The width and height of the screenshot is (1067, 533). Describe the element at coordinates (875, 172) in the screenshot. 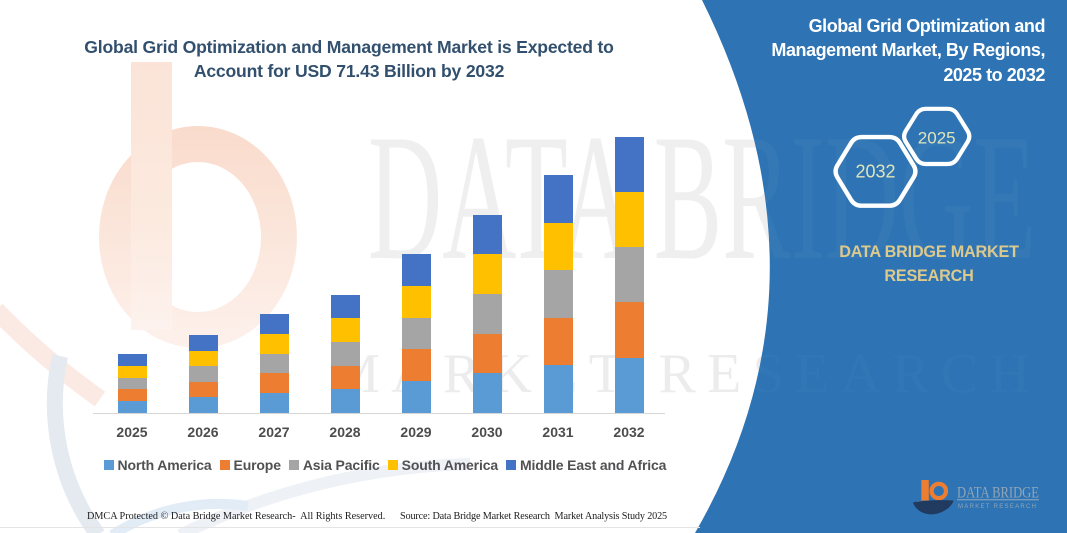

I see `svg-text: 2032` at that location.